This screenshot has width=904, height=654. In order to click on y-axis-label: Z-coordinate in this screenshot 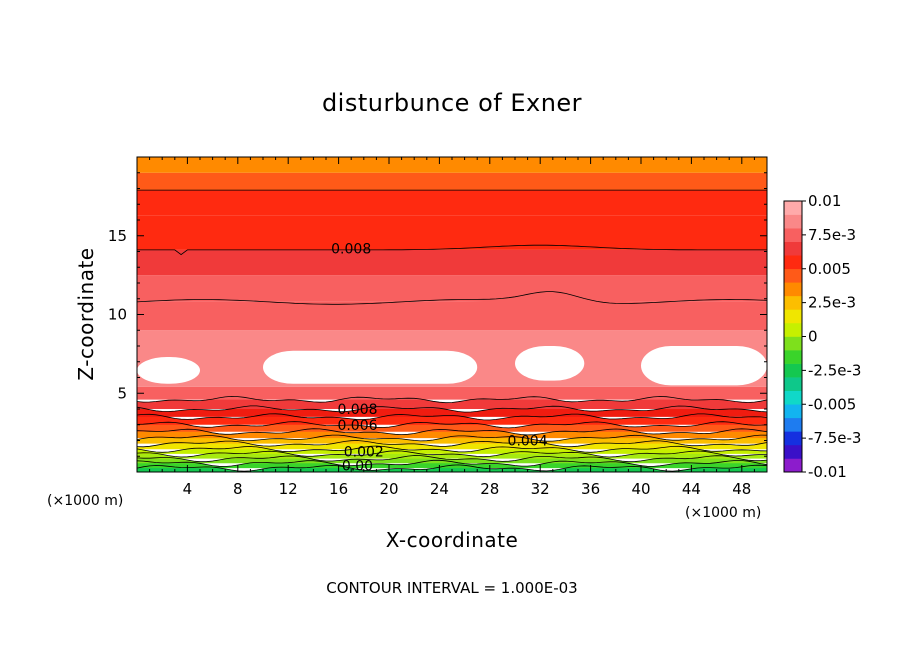, I will do `click(86, 313)`.